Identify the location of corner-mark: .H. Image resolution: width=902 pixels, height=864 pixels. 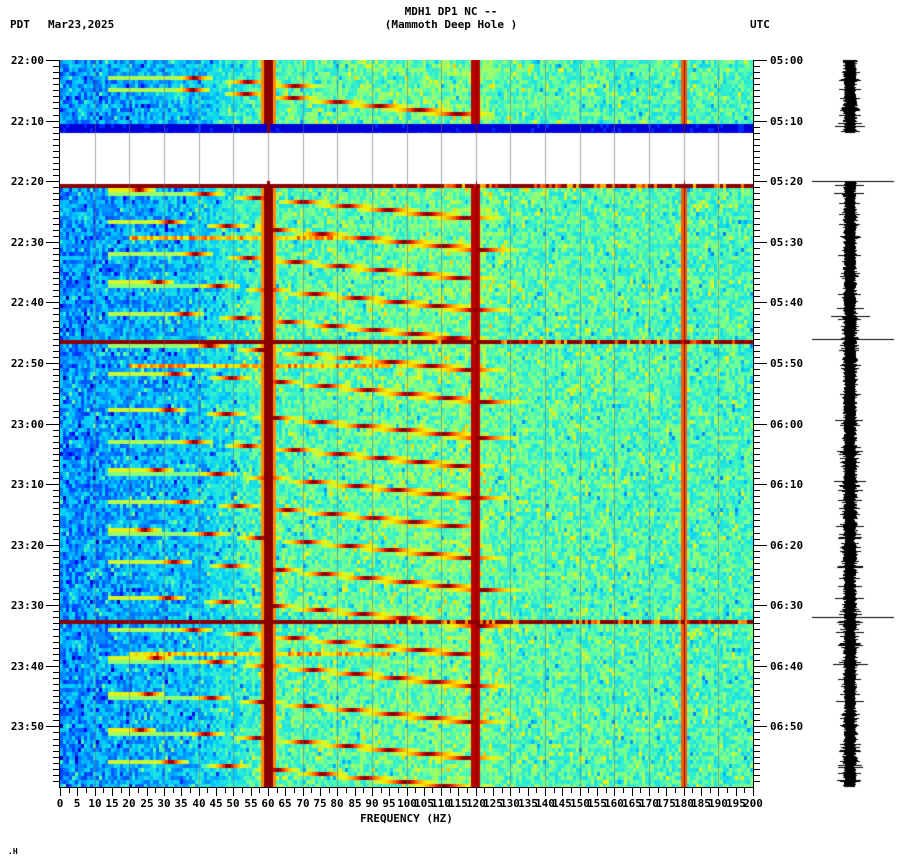
(13, 851).